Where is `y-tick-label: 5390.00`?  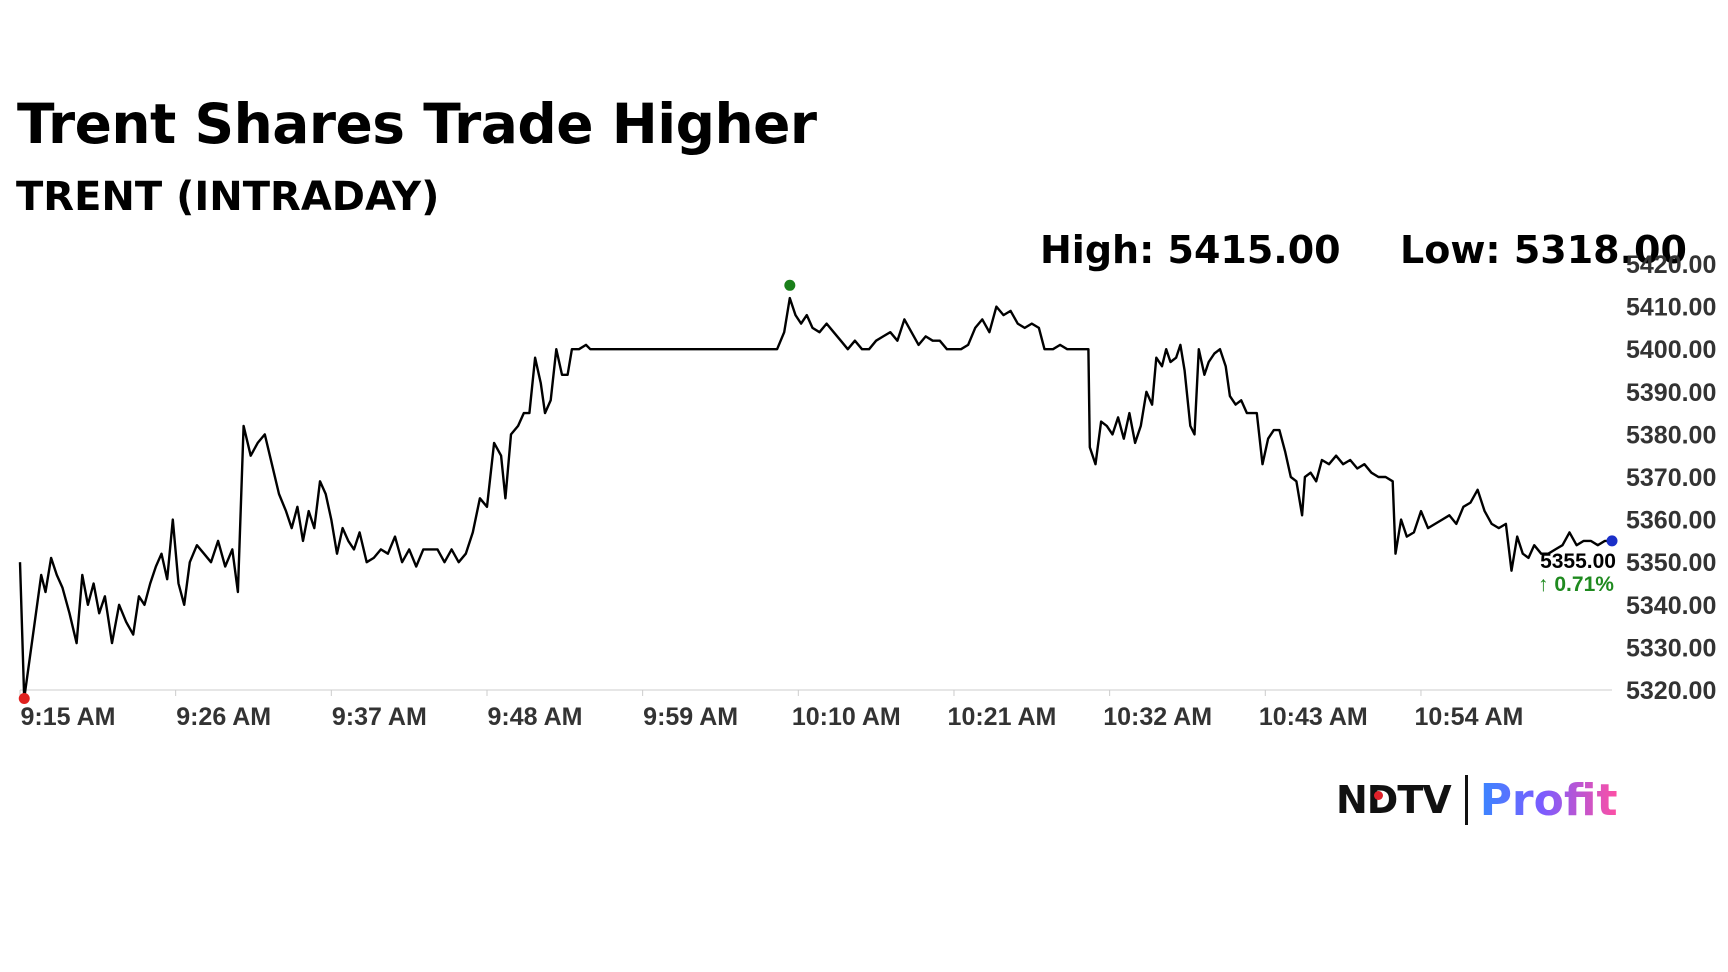
y-tick-label: 5390.00 is located at coordinates (1671, 393).